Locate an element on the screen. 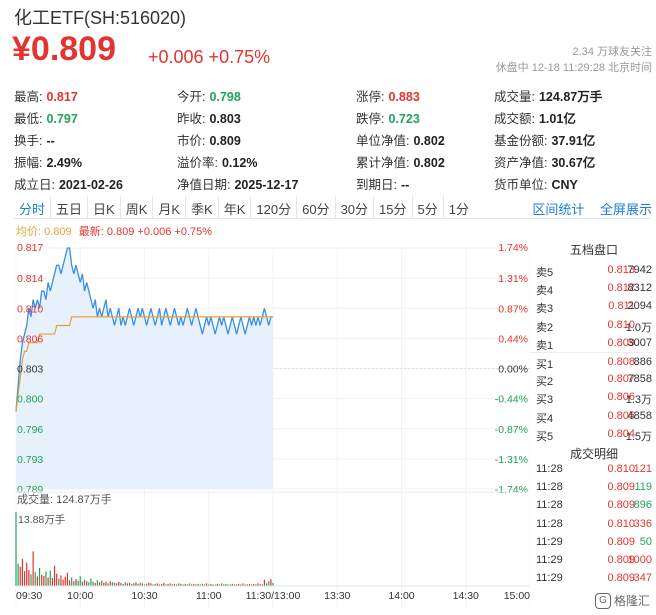 The width and height of the screenshot is (656, 615). stat-value: 0.12% is located at coordinates (239, 163).